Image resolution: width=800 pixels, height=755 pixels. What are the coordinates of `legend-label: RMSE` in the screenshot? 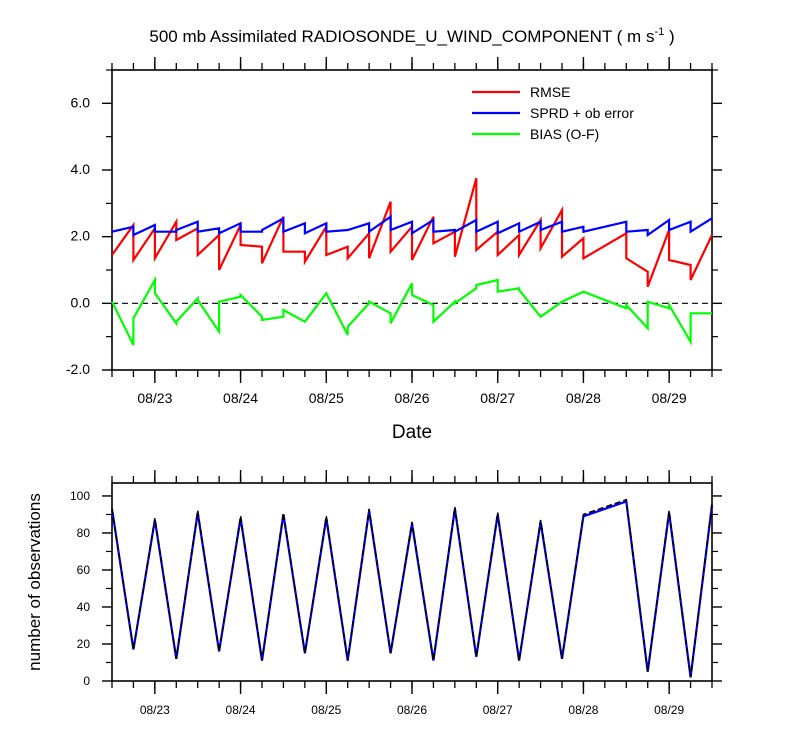 It's located at (550, 92).